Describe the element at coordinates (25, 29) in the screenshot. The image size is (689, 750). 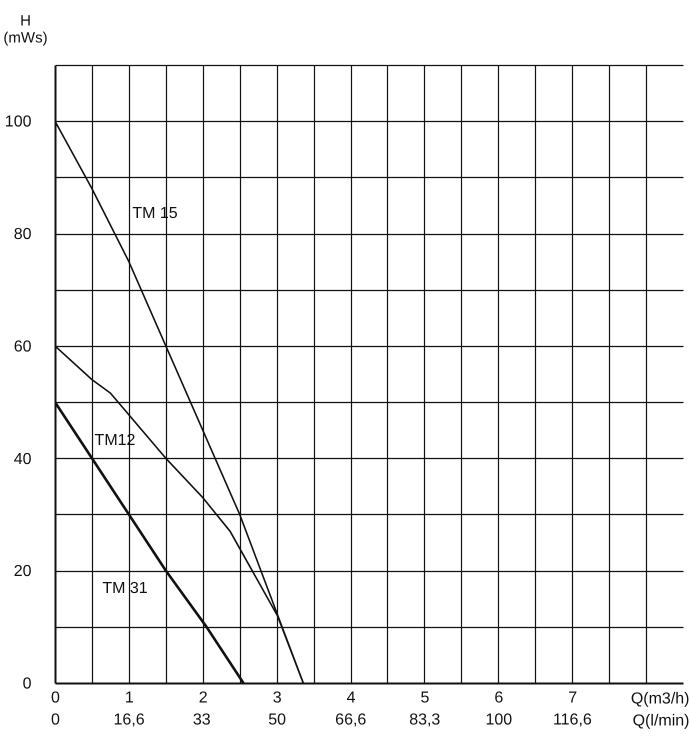
I see `y-axis-title: H (mWs)` at that location.